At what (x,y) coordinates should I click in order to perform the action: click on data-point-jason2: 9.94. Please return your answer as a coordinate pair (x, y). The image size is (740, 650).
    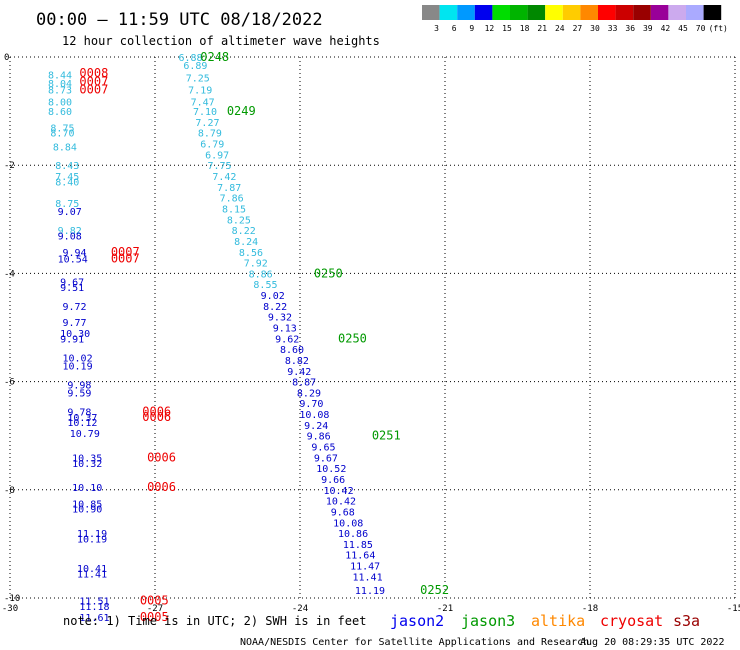
    Looking at the image, I should click on (75, 253).